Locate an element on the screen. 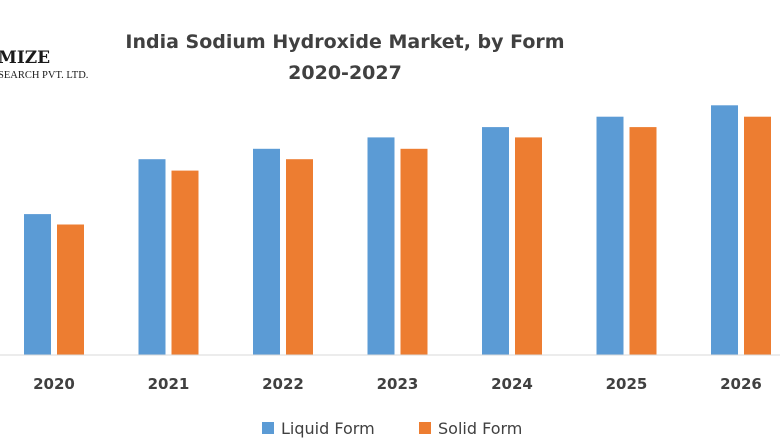 The width and height of the screenshot is (780, 440). bar-liquid-form-2025 is located at coordinates (610, 235).